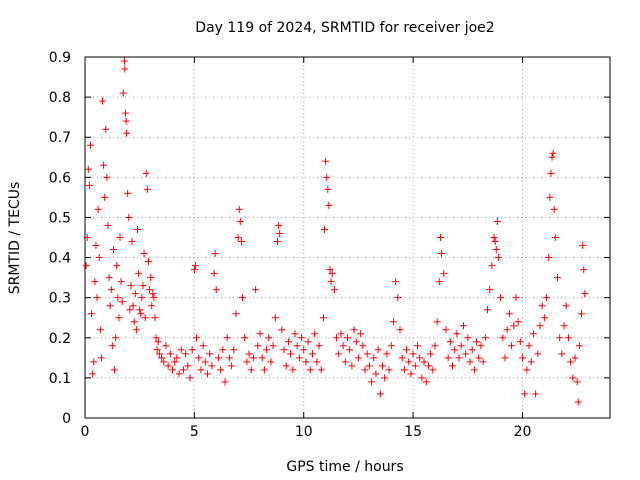 The height and width of the screenshot is (480, 640). What do you see at coordinates (66, 419) in the screenshot?
I see `y-tick-label: 0` at bounding box center [66, 419].